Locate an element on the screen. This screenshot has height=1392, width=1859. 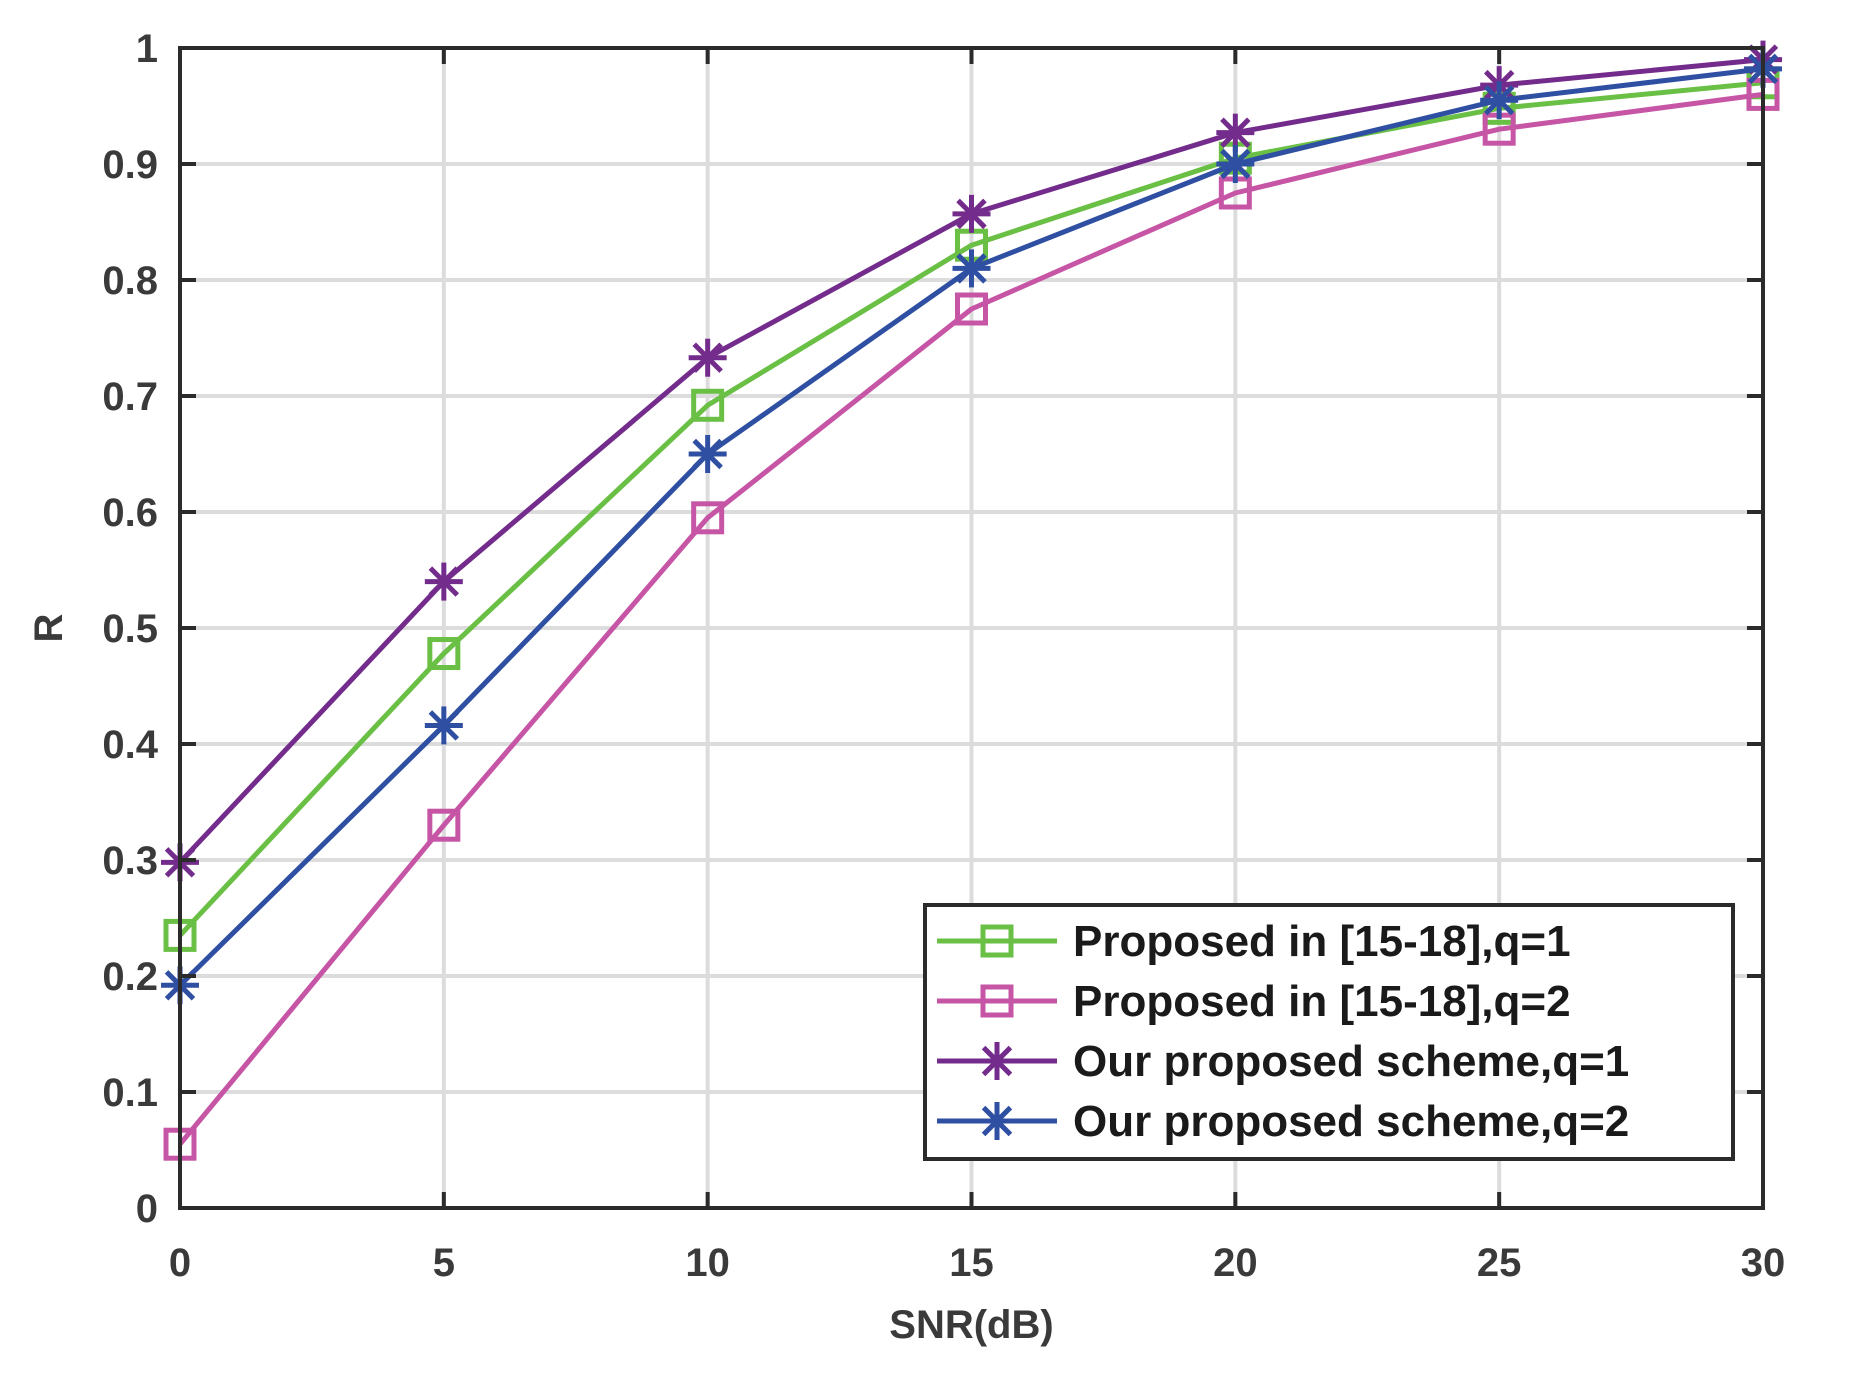
x-axis-label: SNR(dB) is located at coordinates (971, 1325).